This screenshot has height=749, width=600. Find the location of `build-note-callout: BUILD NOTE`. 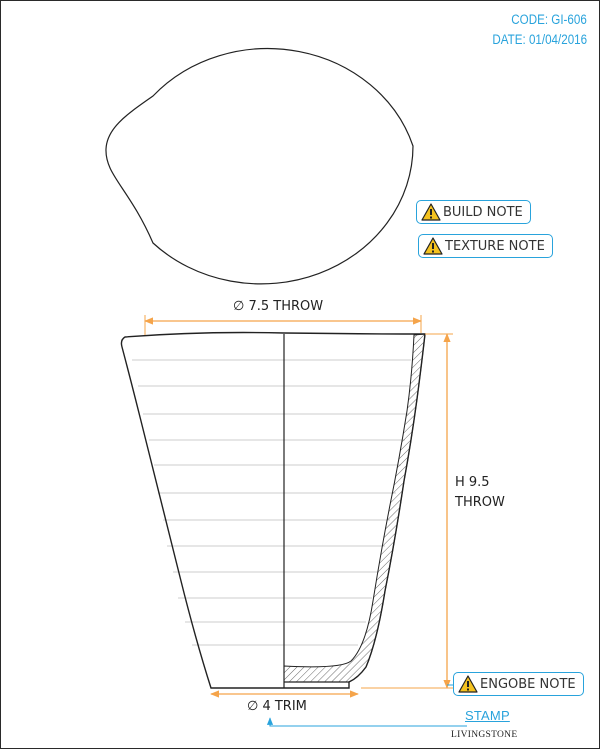

build-note-callout: BUILD NOTE is located at coordinates (473, 212).